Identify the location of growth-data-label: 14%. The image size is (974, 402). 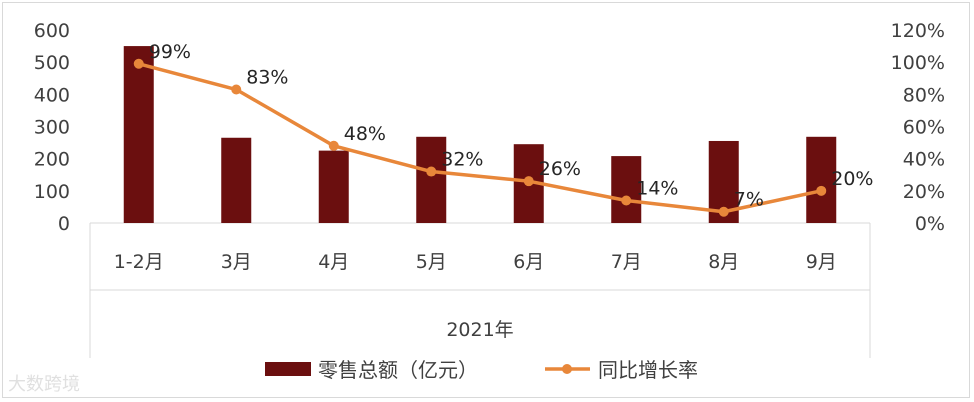
(657, 188).